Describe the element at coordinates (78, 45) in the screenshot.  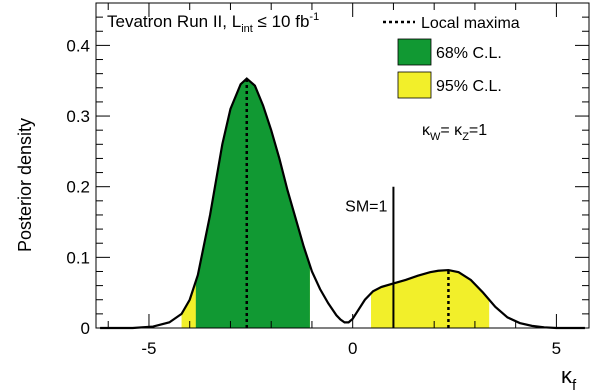
I see `y-tick-label-4: 0.4` at that location.